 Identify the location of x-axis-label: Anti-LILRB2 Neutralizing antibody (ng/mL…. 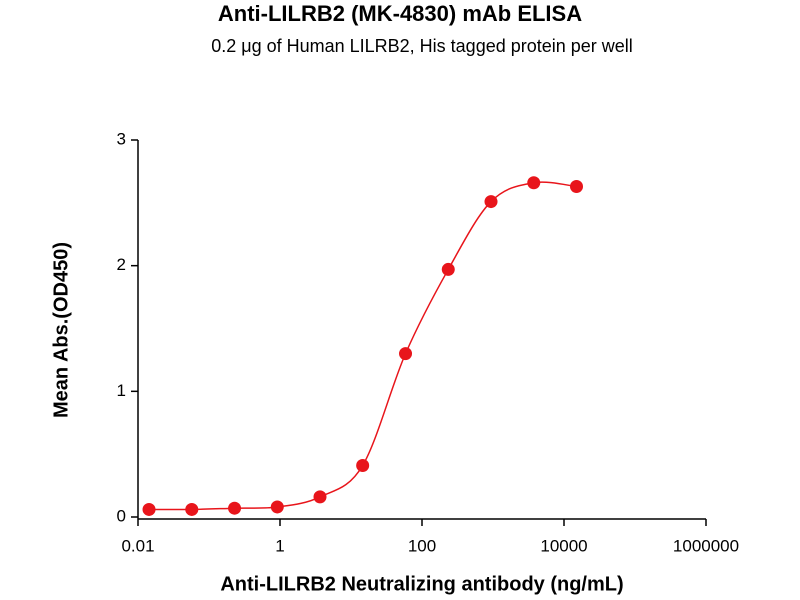
(421, 584).